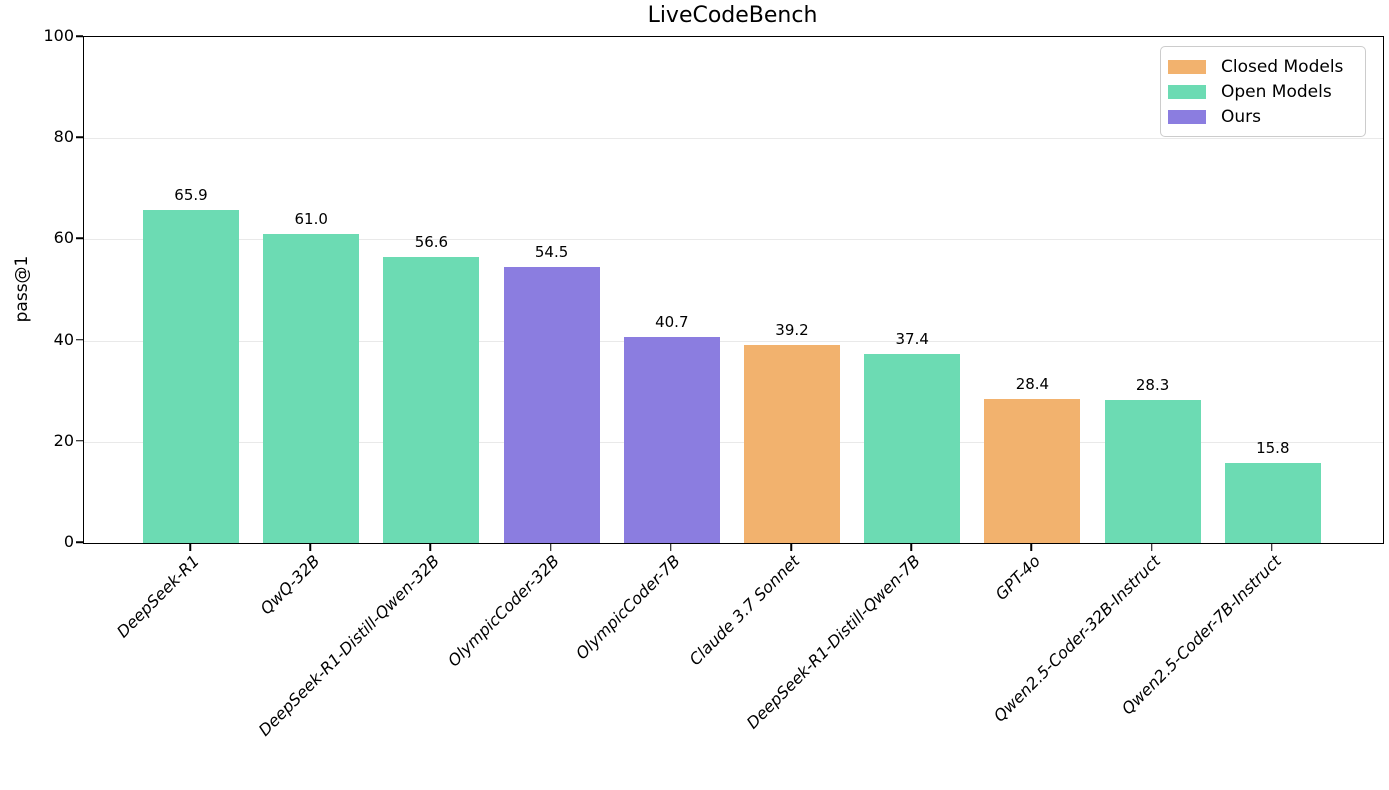  I want to click on x-tick-claude-3-7-sonnet, so click(791, 547).